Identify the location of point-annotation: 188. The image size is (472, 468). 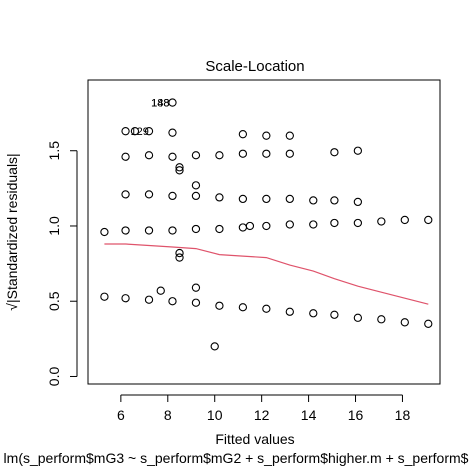
(160, 104).